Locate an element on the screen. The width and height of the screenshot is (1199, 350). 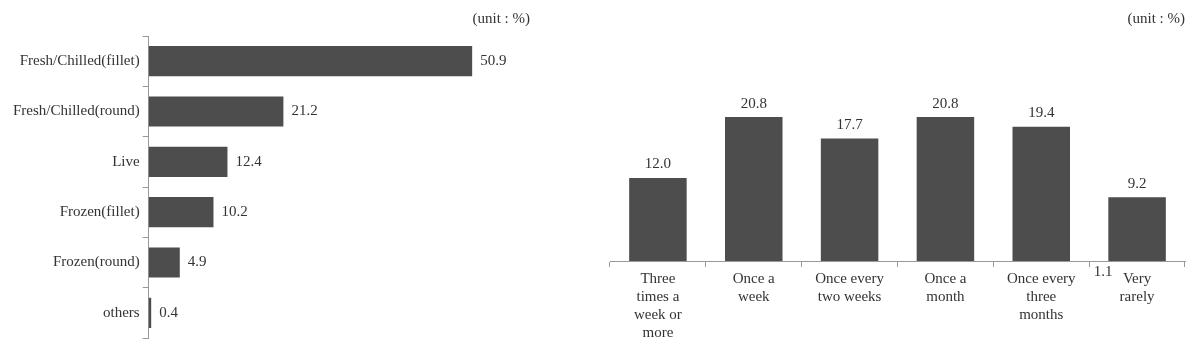
y-tick-label: Frozen(fillet) is located at coordinates (99, 212).